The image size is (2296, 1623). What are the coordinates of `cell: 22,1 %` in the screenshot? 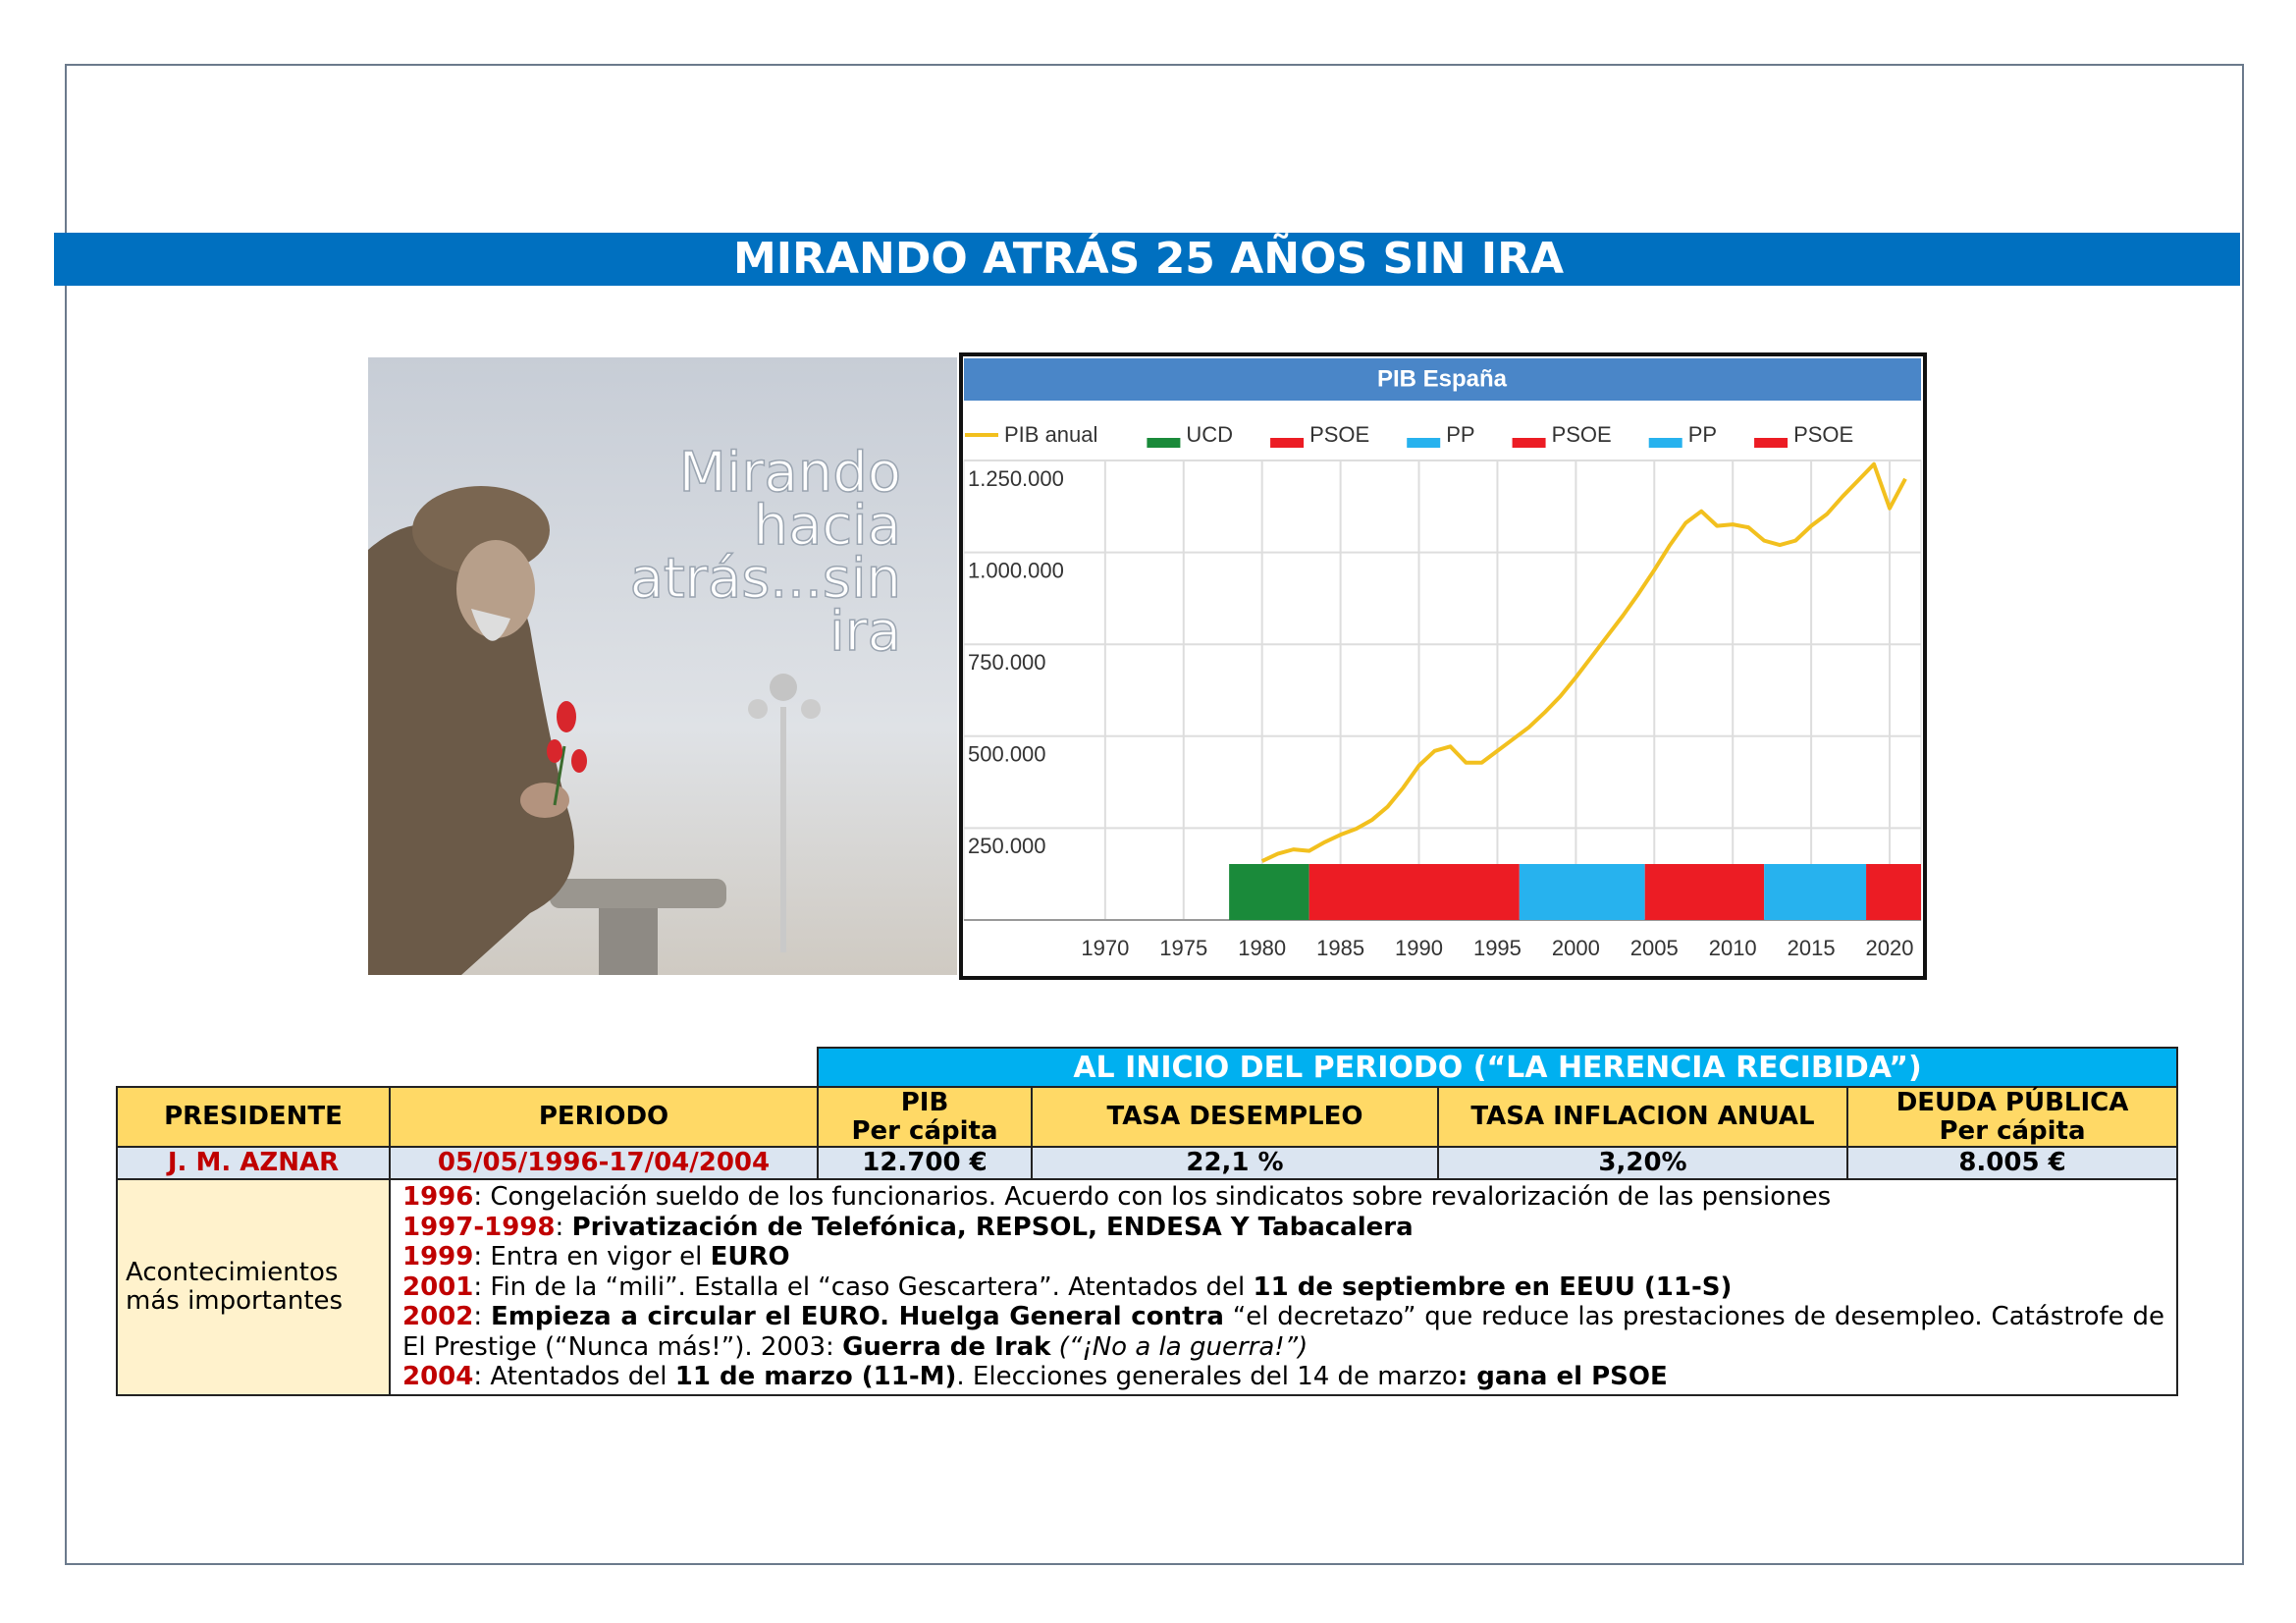 It's located at (1235, 1163).